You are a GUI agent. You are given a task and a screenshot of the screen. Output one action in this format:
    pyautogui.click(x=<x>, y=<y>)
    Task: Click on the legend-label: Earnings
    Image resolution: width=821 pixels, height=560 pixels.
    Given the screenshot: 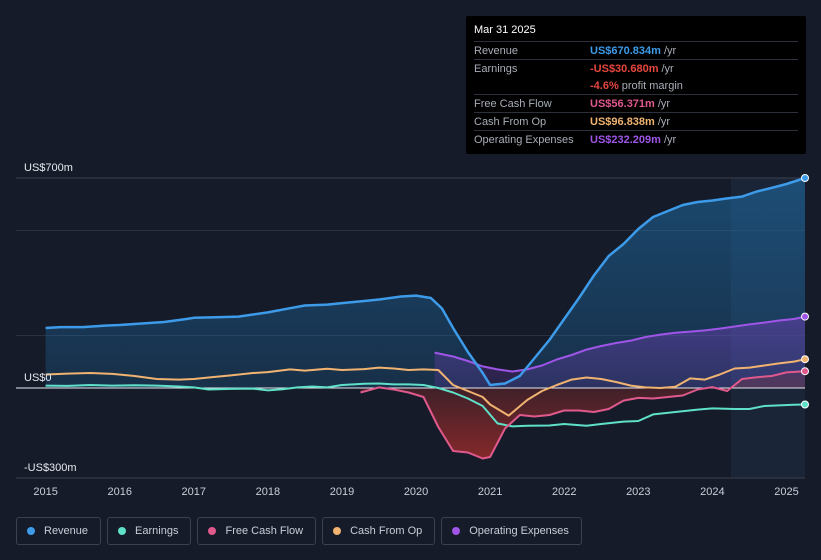 What is the action you would take?
    pyautogui.click(x=157, y=531)
    